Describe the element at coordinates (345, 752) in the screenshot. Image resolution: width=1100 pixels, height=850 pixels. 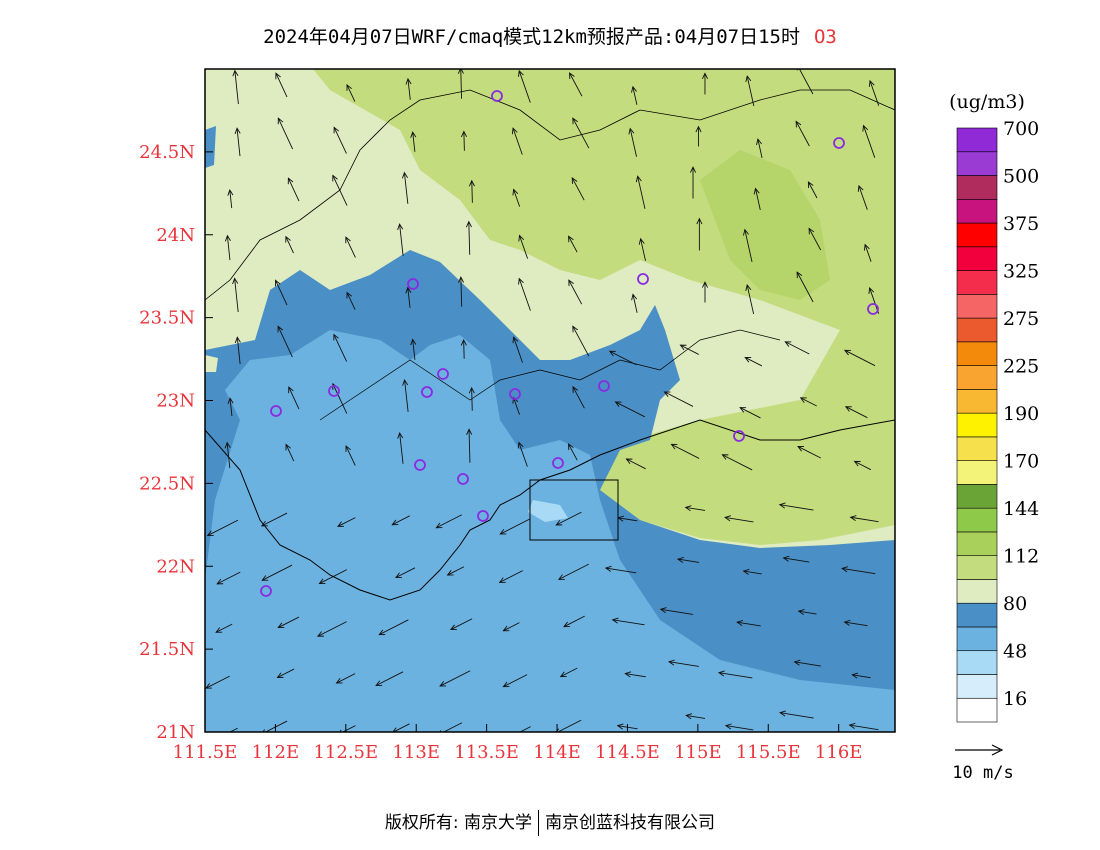
I see `x-tick-label: 112.5E` at that location.